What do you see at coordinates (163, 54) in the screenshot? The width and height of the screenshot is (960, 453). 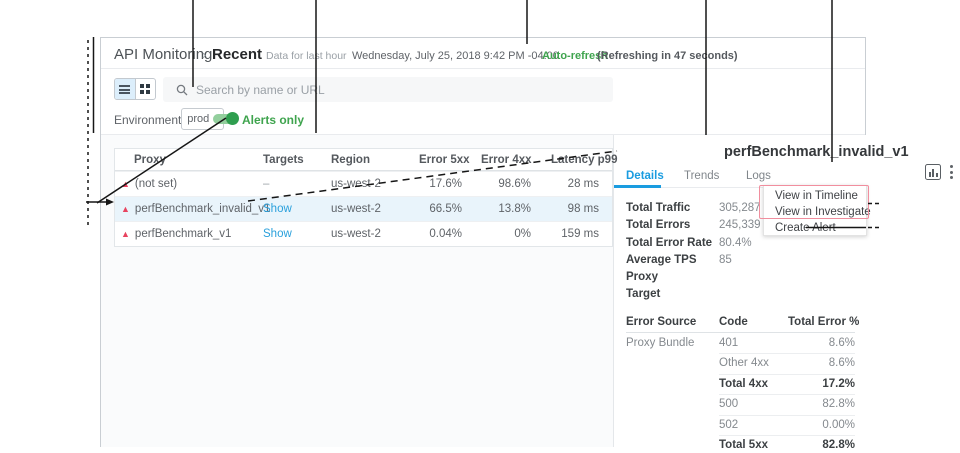 I see `breadcrumb-root: API Monitoring` at bounding box center [163, 54].